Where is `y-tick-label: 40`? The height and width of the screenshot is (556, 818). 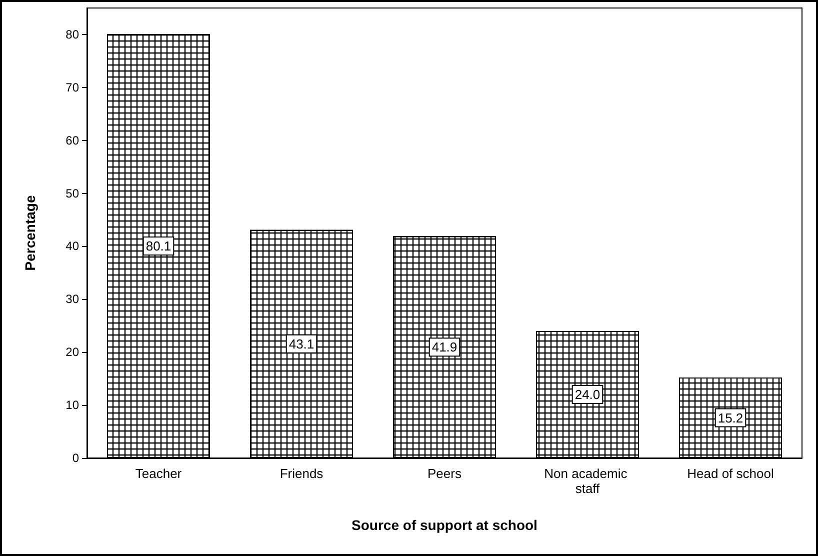
y-tick-label: 40 is located at coordinates (73, 246).